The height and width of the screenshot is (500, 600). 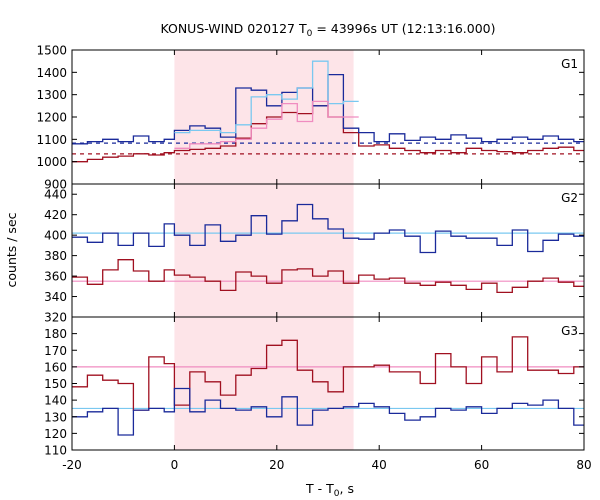 I want to click on g3-ytick-label: 180, so click(x=55, y=334).